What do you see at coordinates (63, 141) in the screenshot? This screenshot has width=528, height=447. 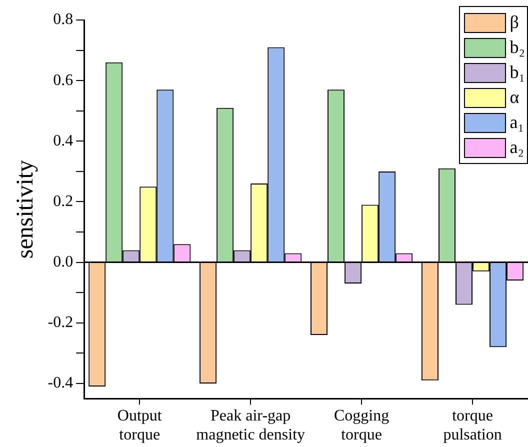 I see `y-tick-label: 0.4` at bounding box center [63, 141].